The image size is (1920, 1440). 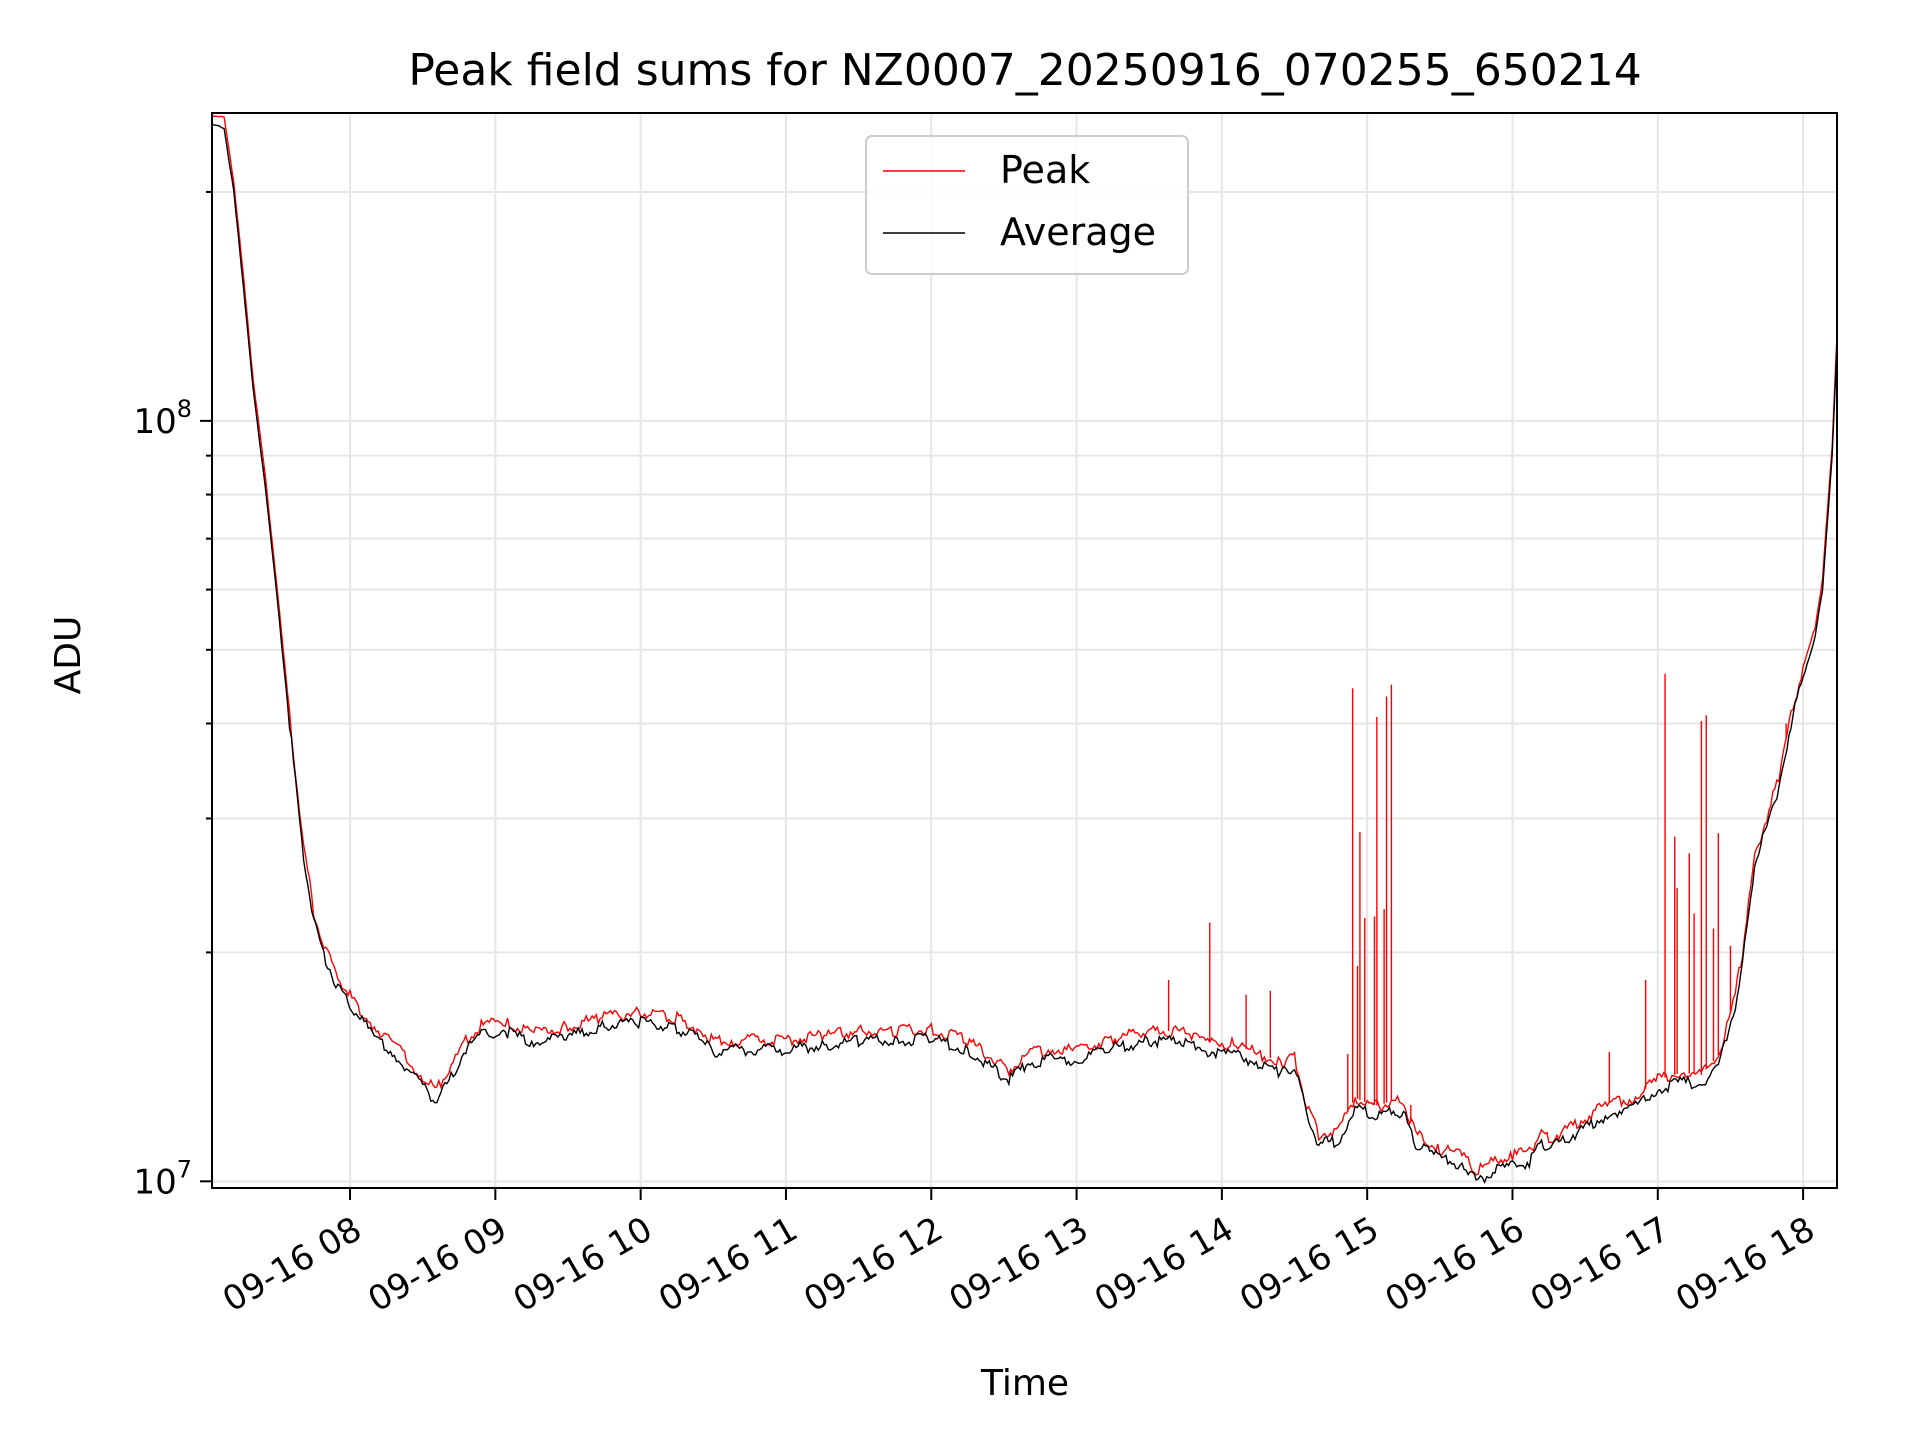 I want to click on legend: Peak Average, so click(x=1027, y=205).